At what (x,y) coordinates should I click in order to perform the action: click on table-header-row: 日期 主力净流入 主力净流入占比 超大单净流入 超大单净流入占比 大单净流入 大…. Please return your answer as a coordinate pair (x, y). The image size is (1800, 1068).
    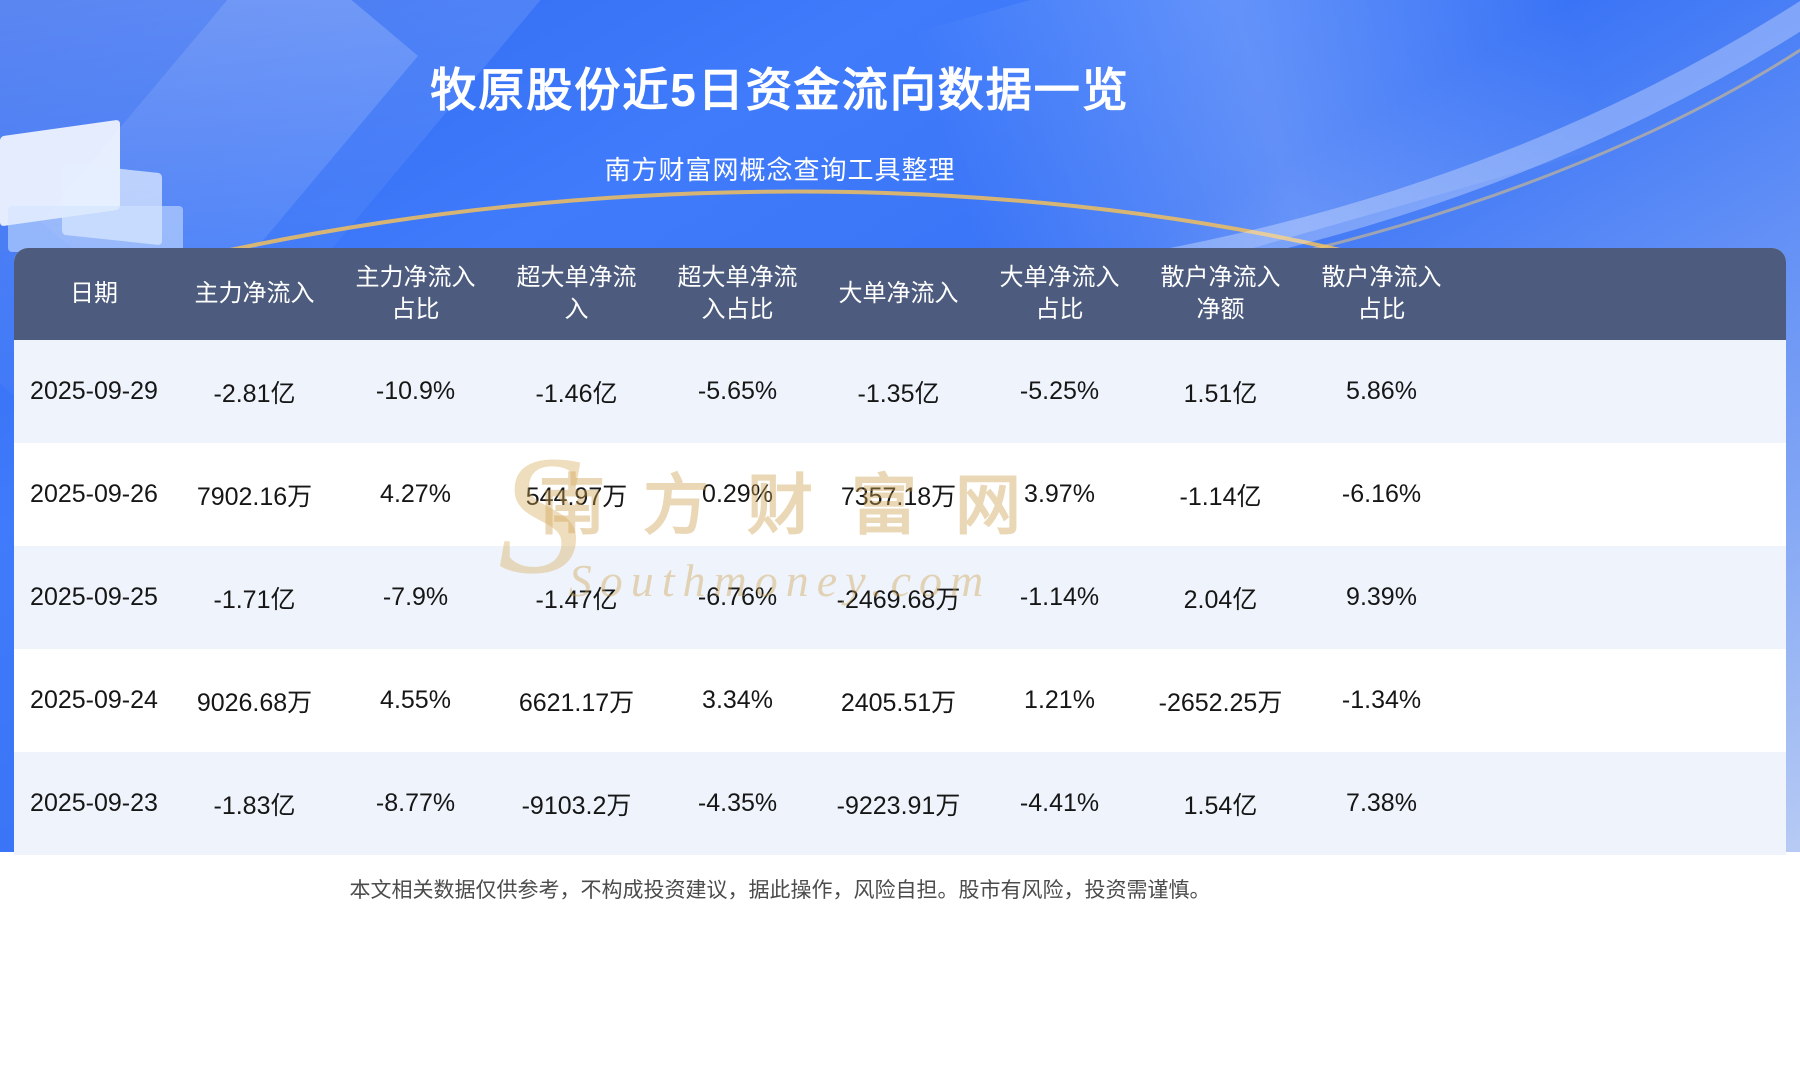
    Looking at the image, I should click on (900, 294).